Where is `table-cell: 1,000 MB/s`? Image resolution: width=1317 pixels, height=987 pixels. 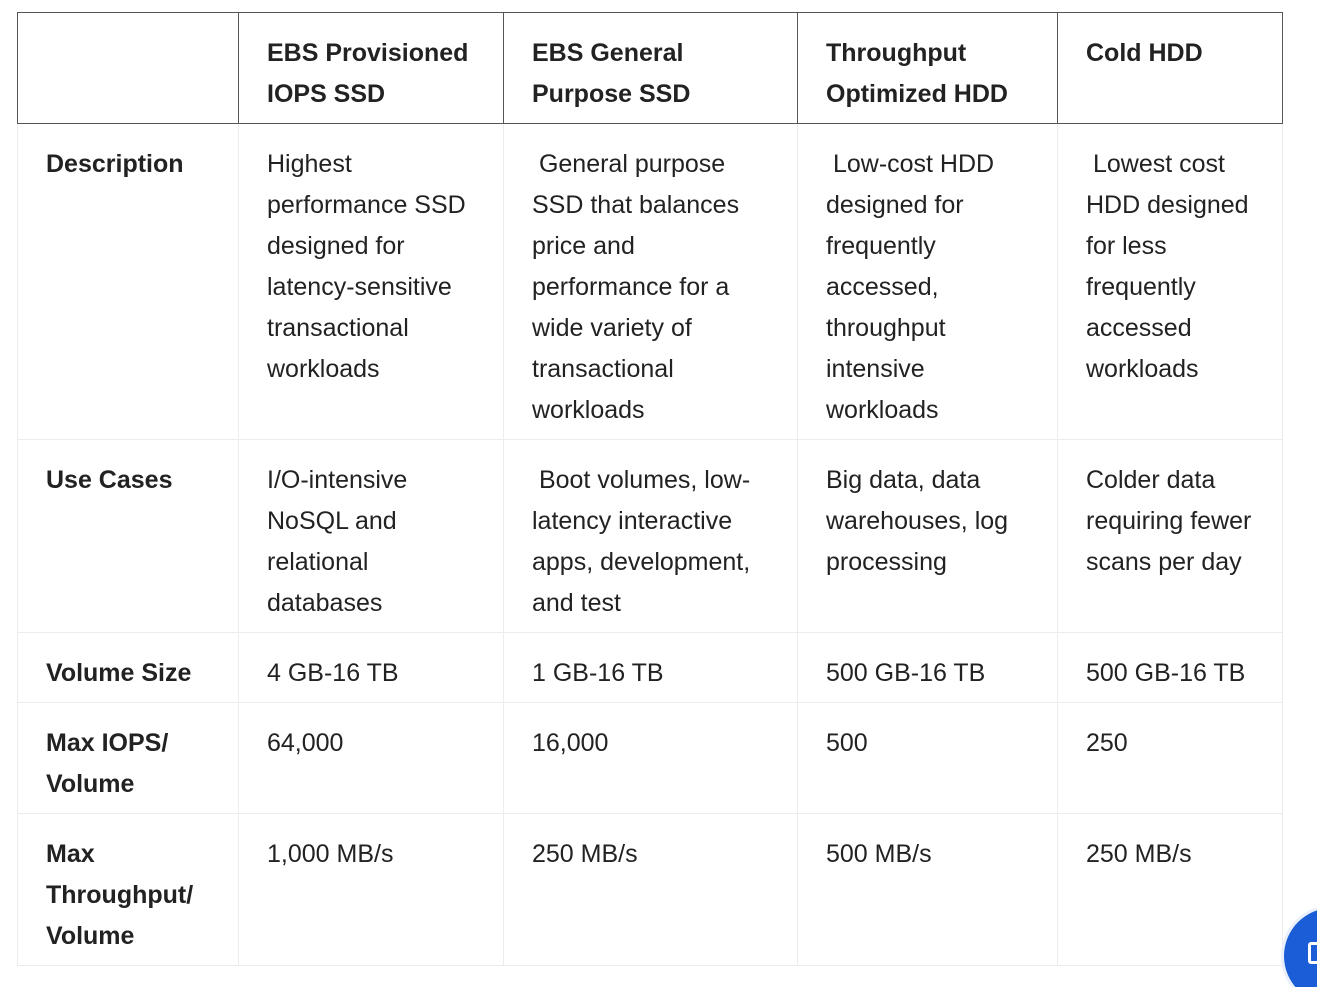
table-cell: 1,000 MB/s is located at coordinates (371, 889).